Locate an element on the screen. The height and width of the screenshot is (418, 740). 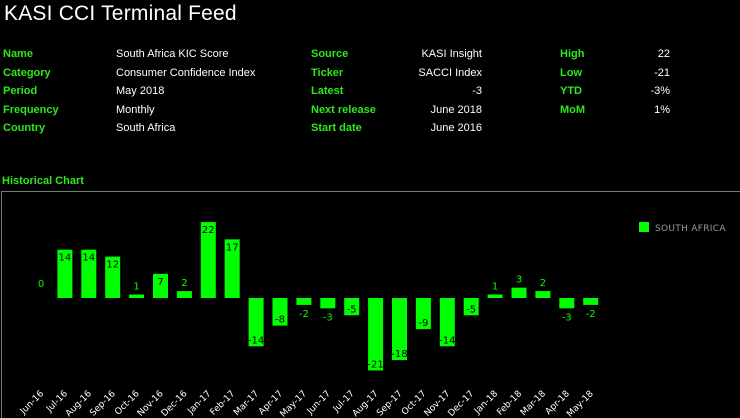
value-label-Feb-18: 3 is located at coordinates (519, 280).